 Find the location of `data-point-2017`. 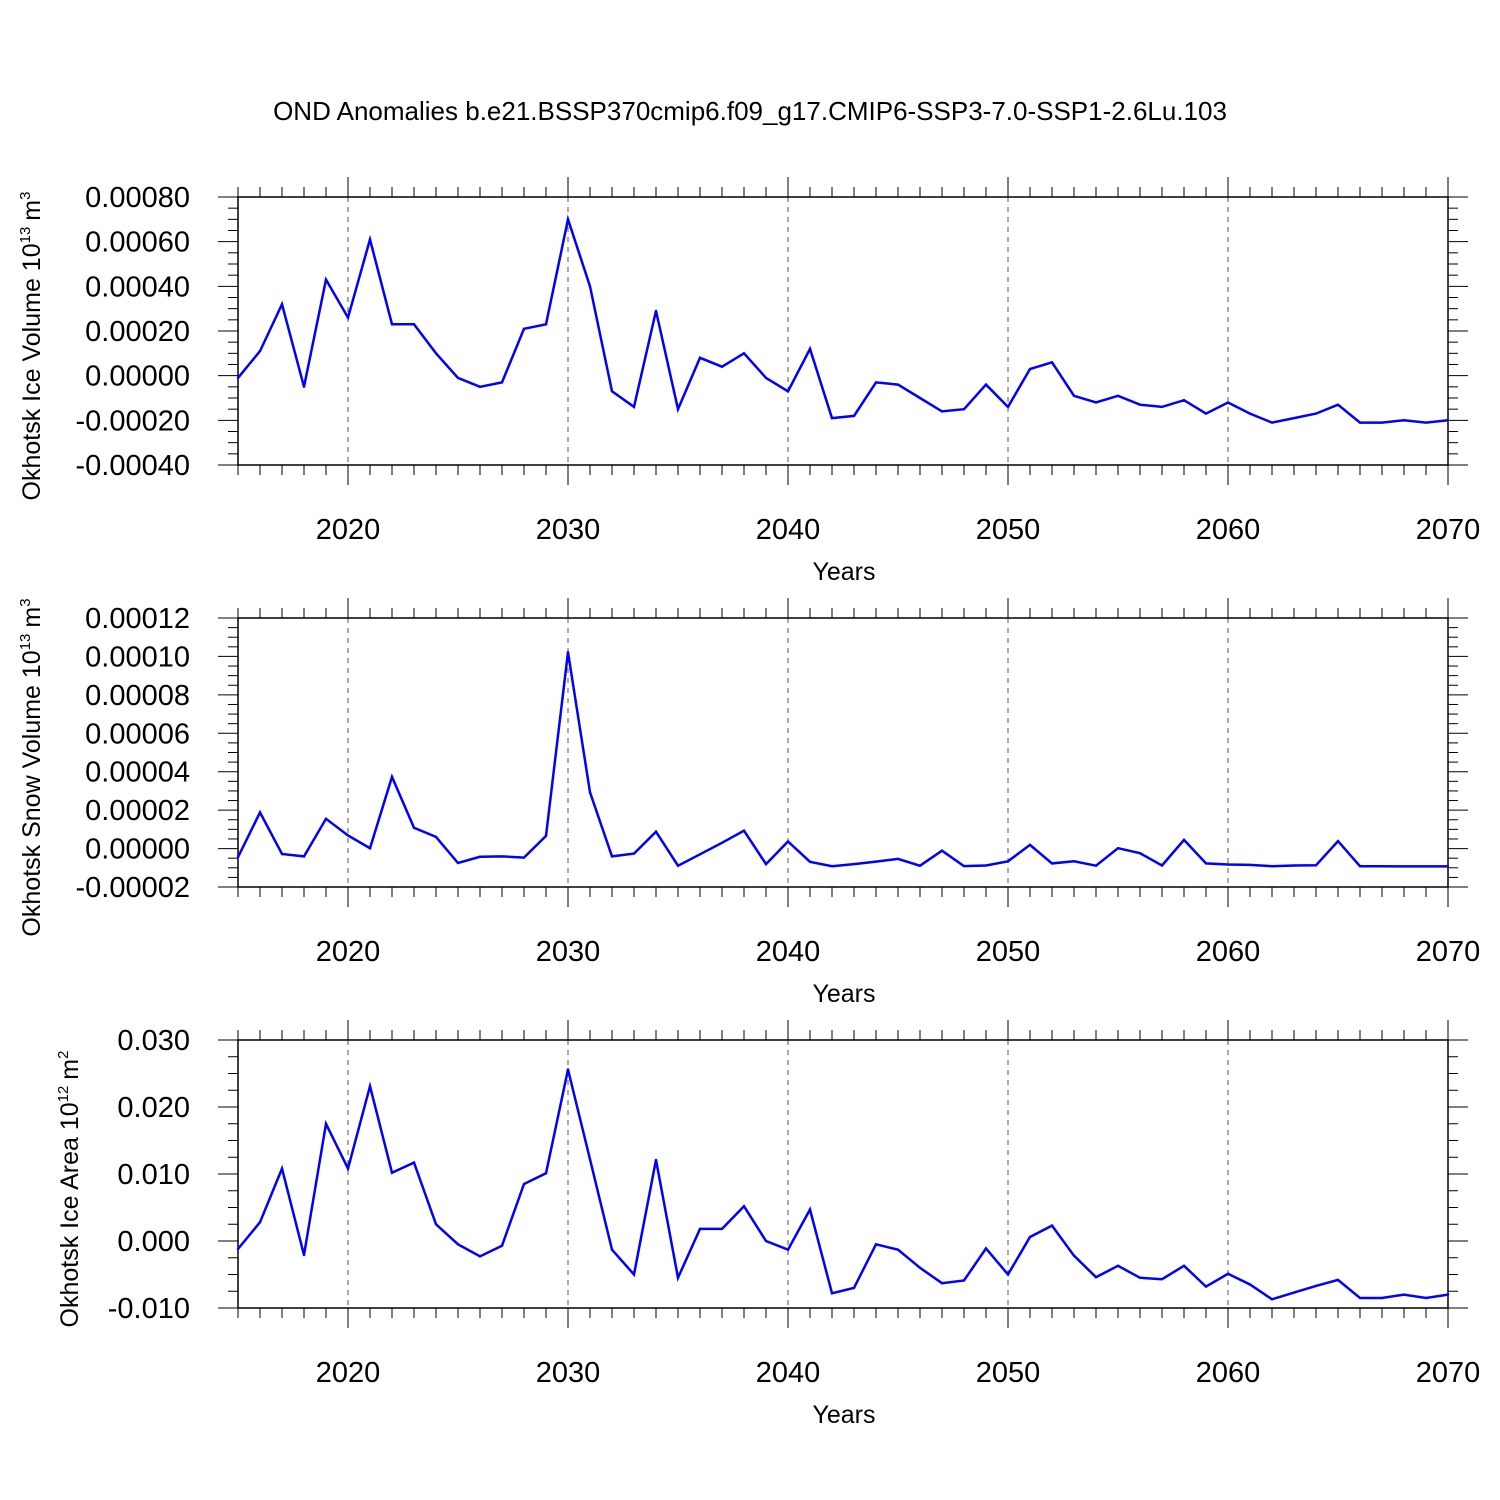

data-point-2017 is located at coordinates (282, 1168).